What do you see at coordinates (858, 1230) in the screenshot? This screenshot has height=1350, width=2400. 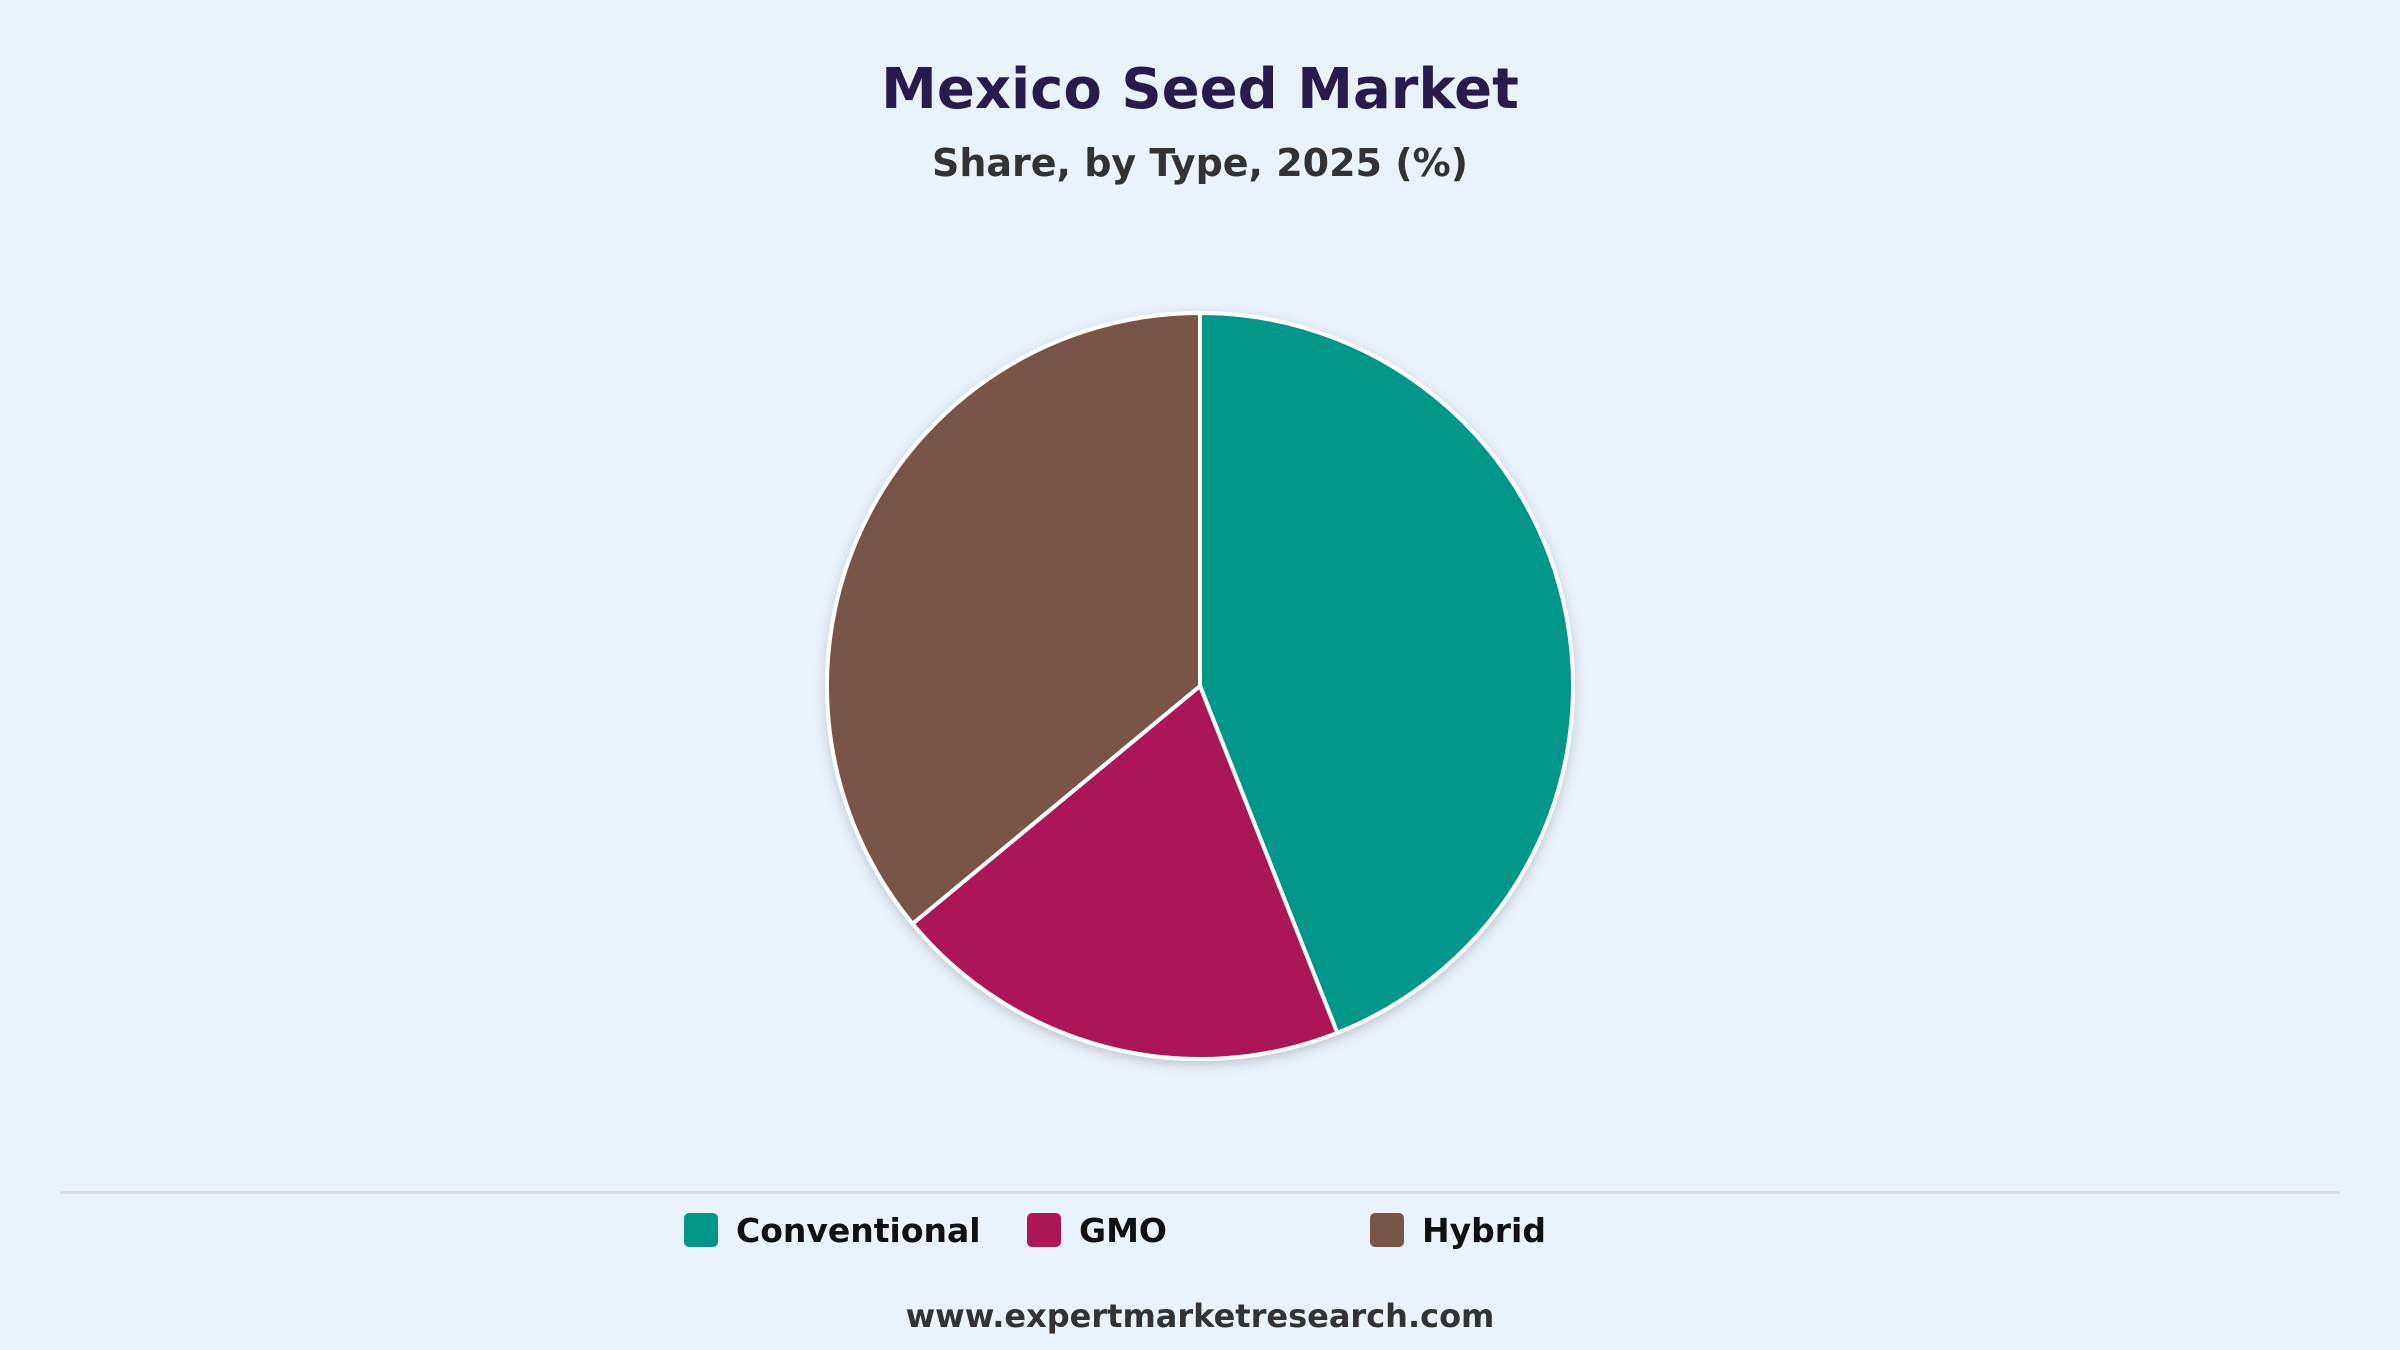 I see `legend-label-conventional: Conventional` at bounding box center [858, 1230].